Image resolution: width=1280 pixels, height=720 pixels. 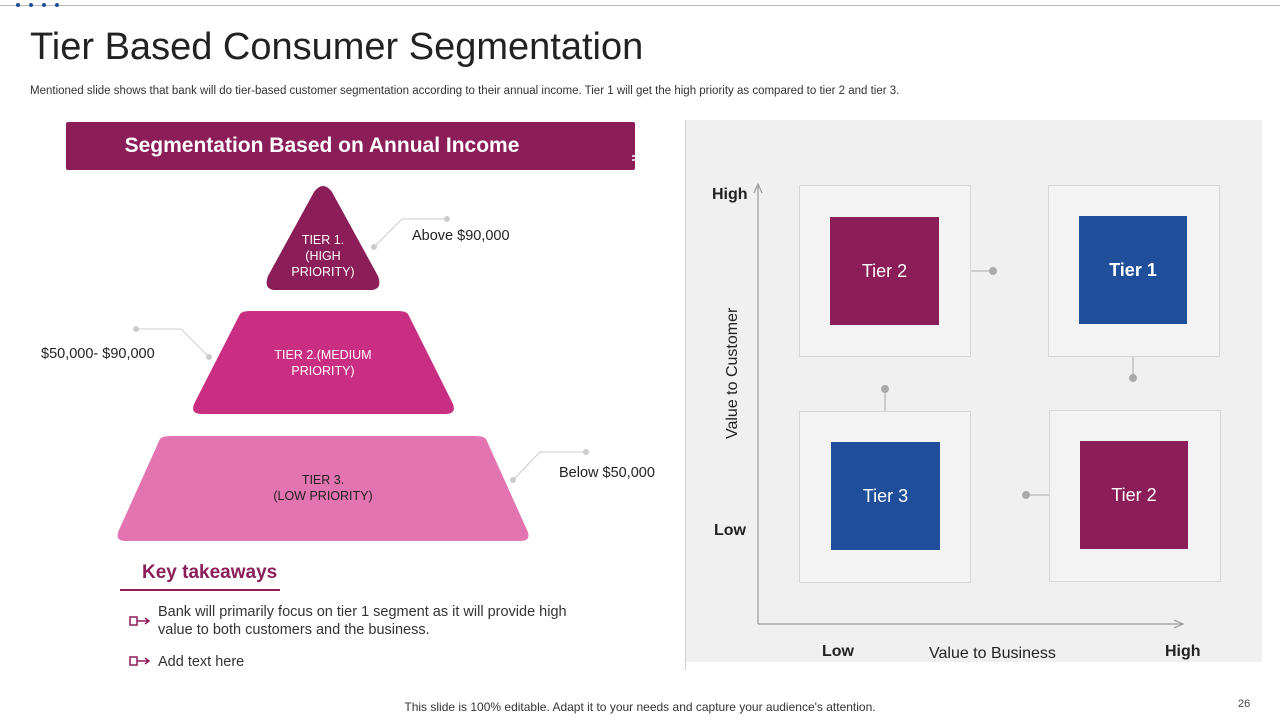 I want to click on top-rule, so click(x=640, y=5).